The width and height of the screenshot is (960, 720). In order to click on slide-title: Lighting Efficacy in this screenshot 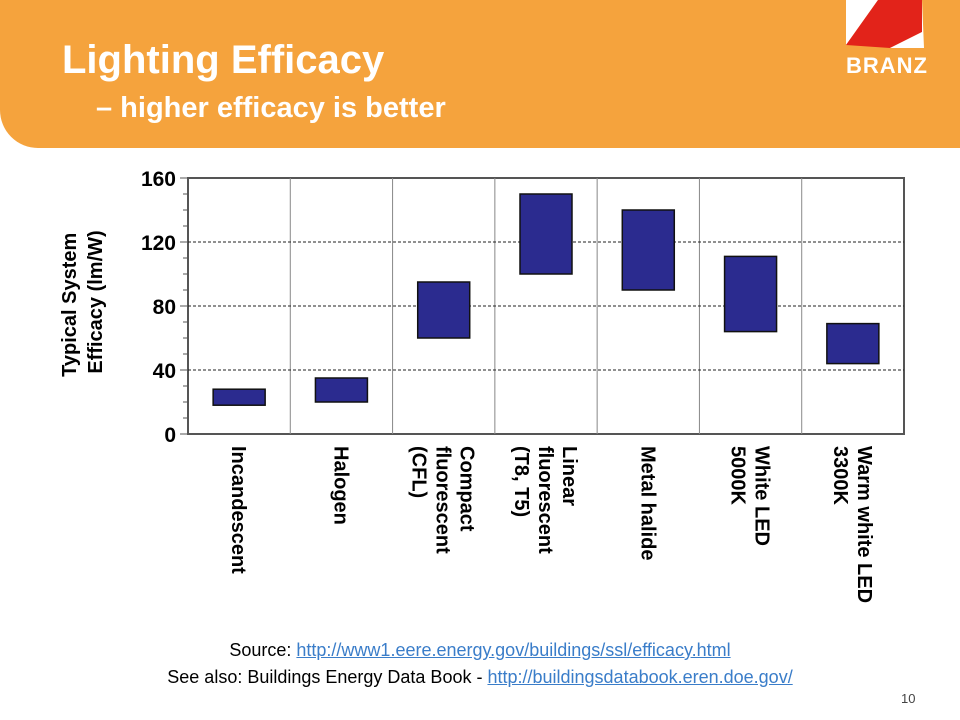, I will do `click(223, 60)`.